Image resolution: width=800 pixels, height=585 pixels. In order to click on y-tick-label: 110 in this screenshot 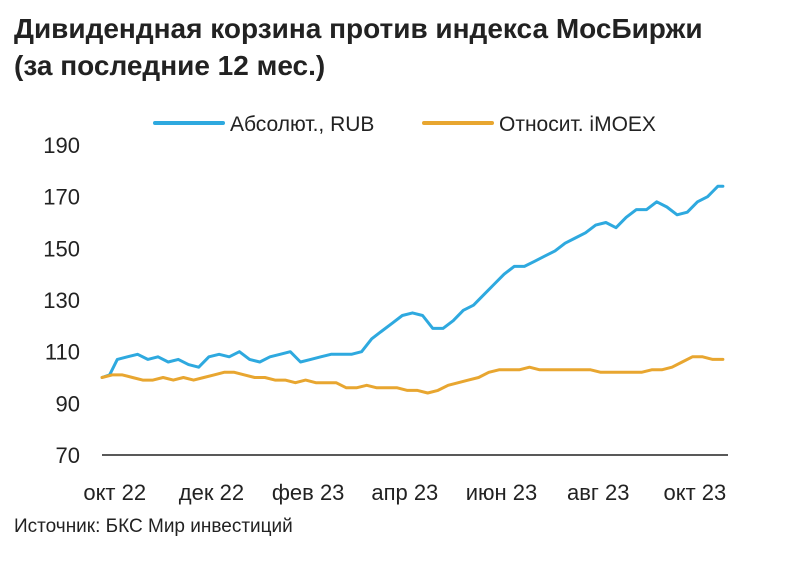, I will do `click(62, 352)`.